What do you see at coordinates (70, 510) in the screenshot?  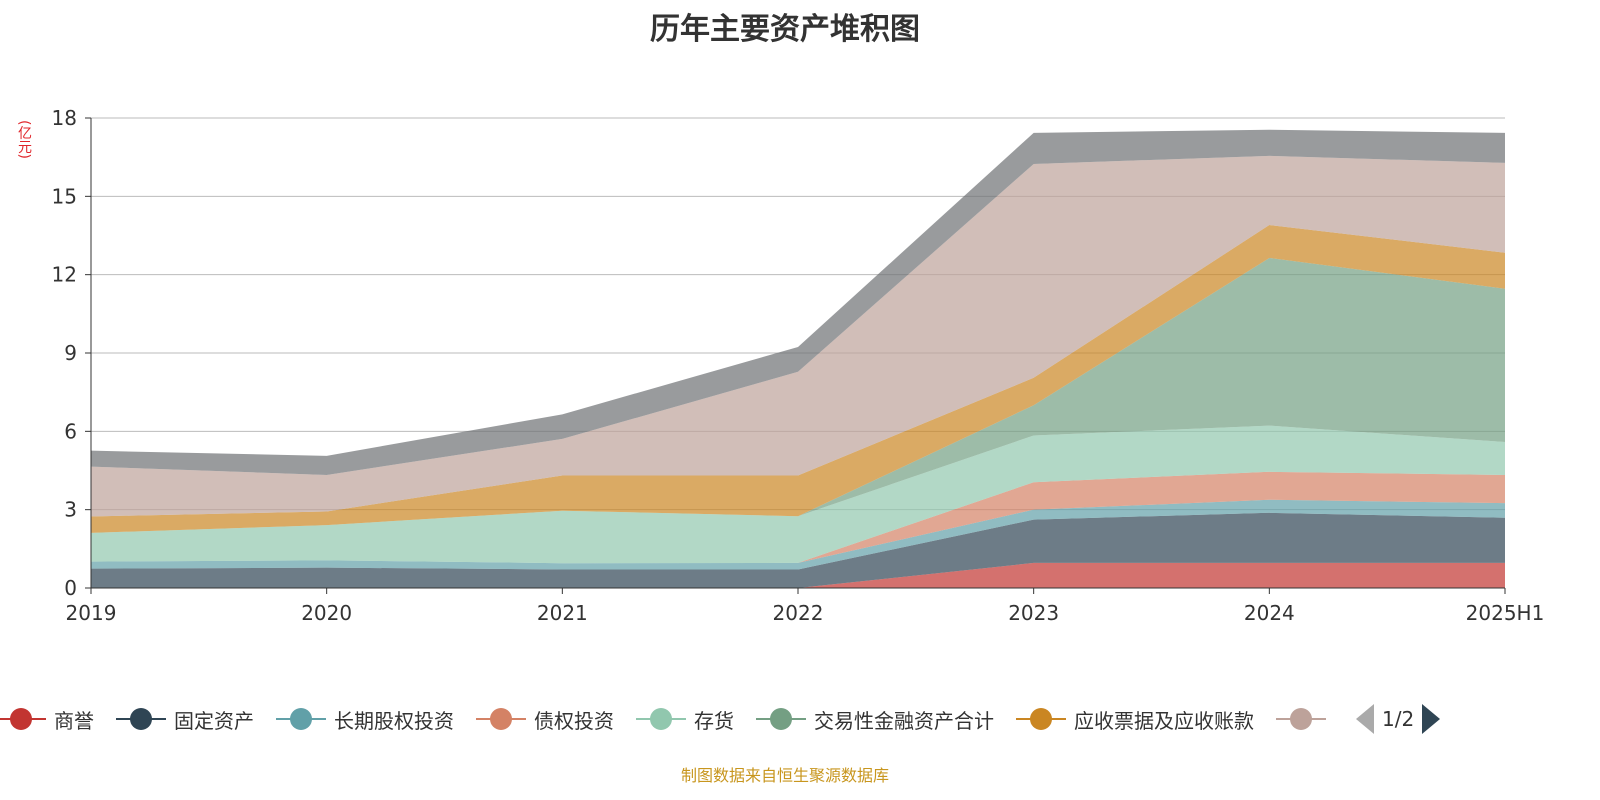 I see `y-tick-label: 3` at bounding box center [70, 510].